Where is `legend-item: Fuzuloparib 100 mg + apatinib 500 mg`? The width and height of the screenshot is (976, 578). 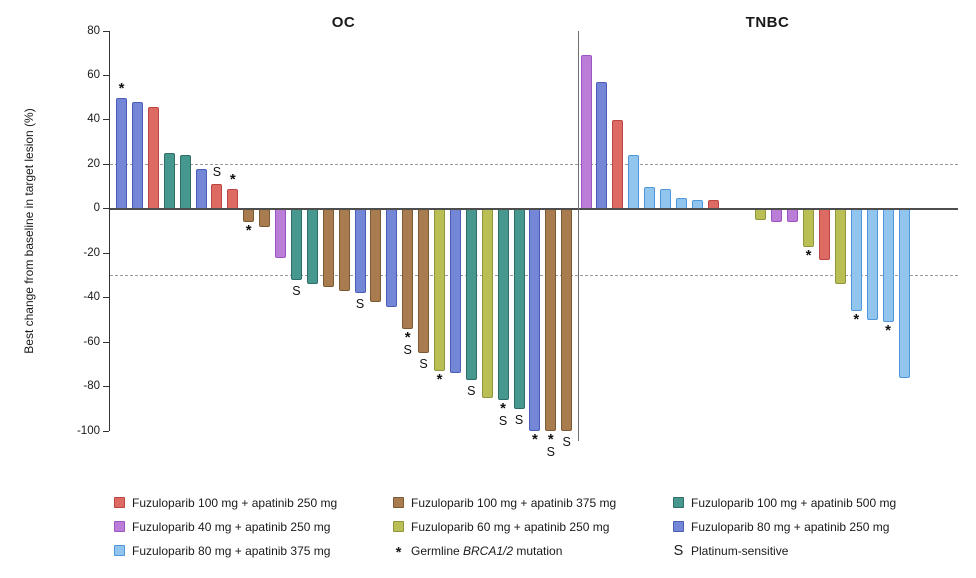
legend-item: Fuzuloparib 100 mg + apatinib 500 mg is located at coordinates (784, 502).